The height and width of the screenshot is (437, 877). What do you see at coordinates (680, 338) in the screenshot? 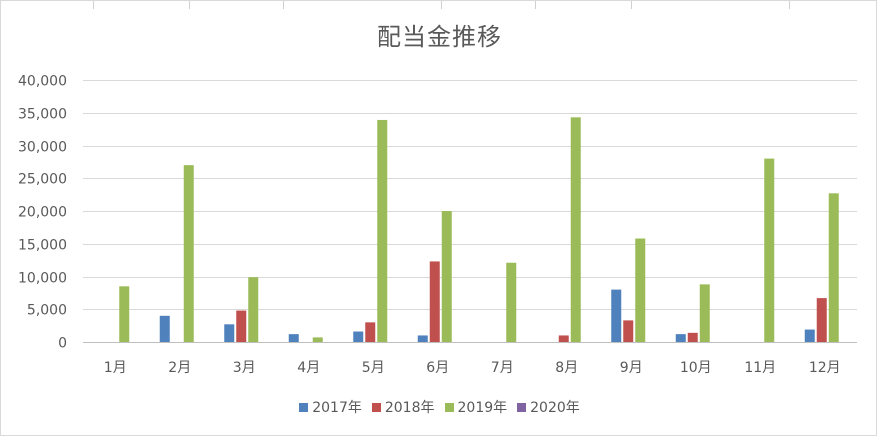
I see `bar-2017年-10月` at bounding box center [680, 338].